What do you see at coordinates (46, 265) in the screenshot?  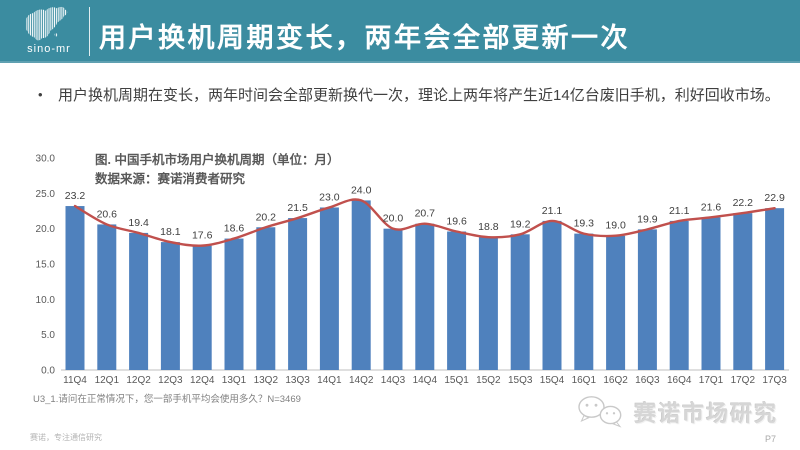 I see `y-tick-label: 15.0` at bounding box center [46, 265].